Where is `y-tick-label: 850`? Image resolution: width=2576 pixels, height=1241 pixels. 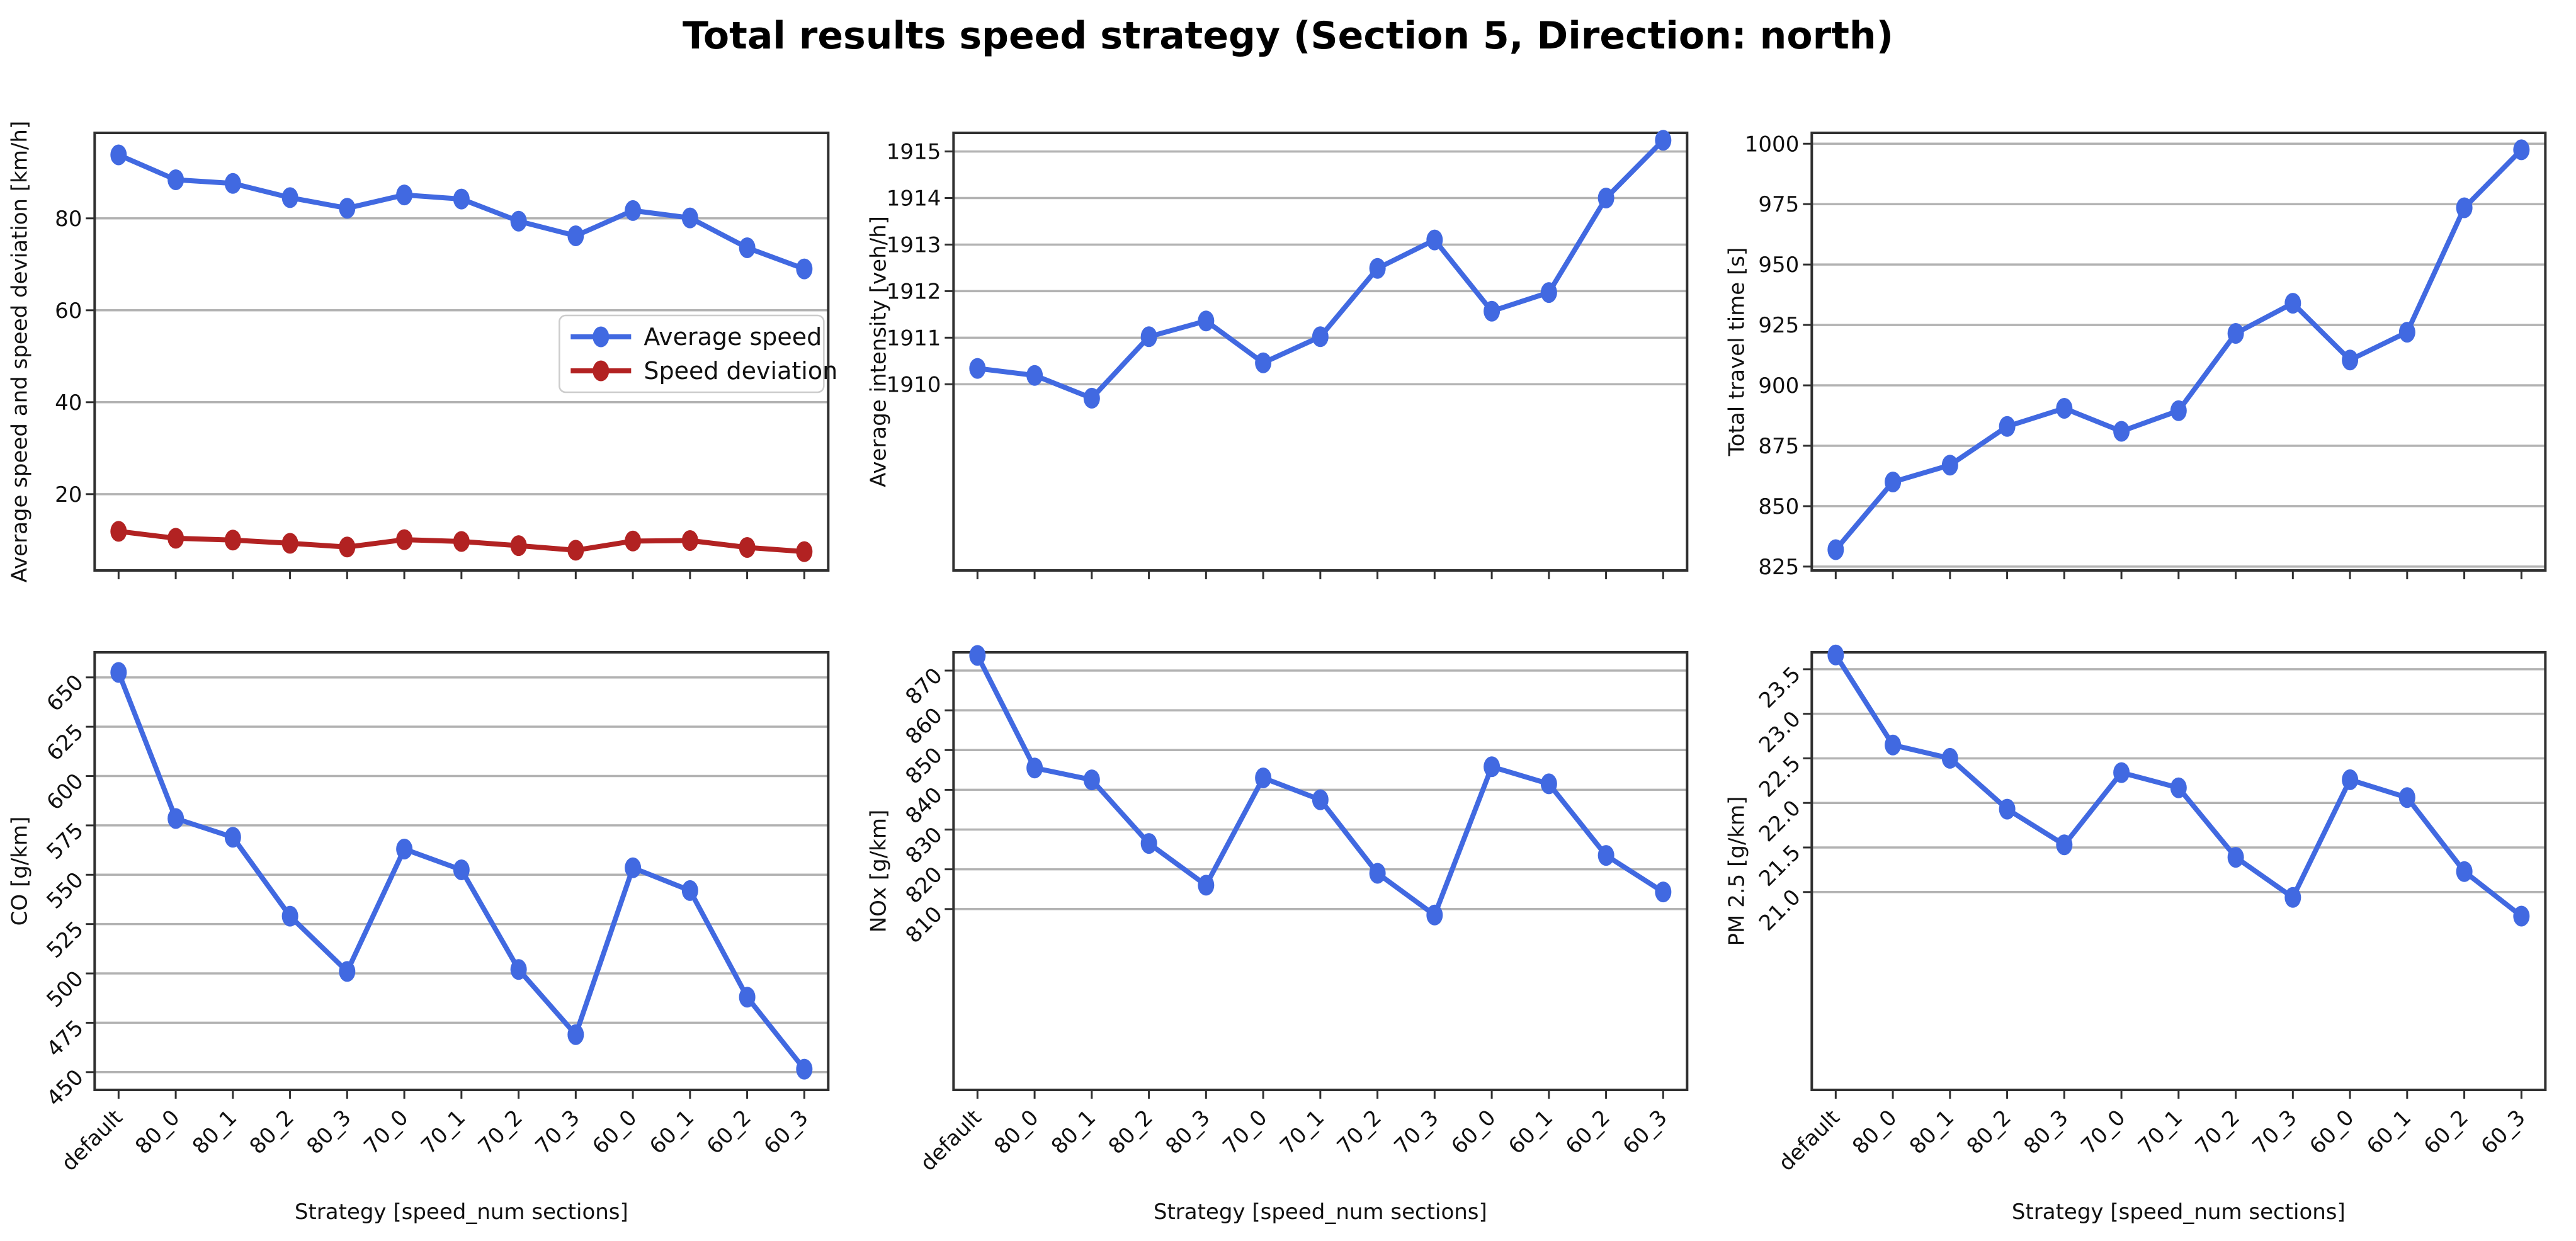 y-tick-label: 850 is located at coordinates (1779, 506).